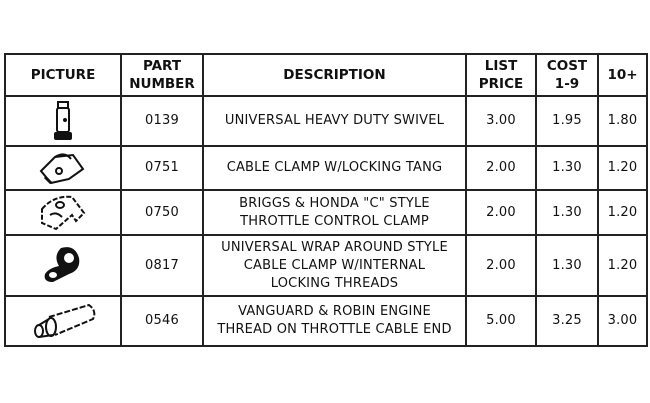 The image size is (650, 403). I want to click on wrap-clamp-icon, so click(62, 264).